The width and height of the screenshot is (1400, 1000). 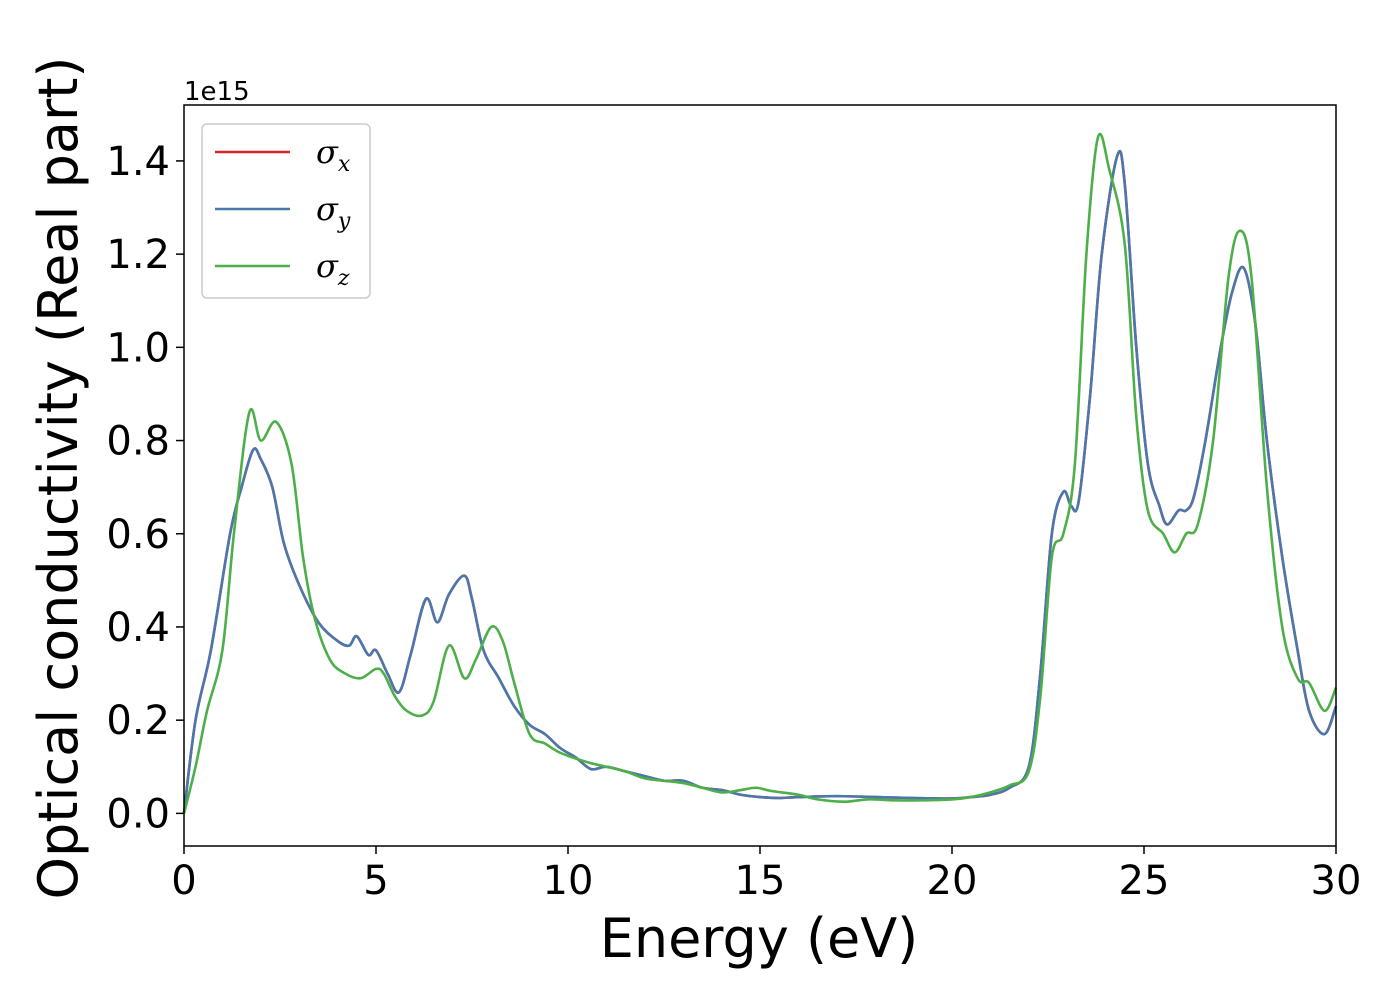 What do you see at coordinates (138, 721) in the screenshot?
I see `y-tick-label: 0.2` at bounding box center [138, 721].